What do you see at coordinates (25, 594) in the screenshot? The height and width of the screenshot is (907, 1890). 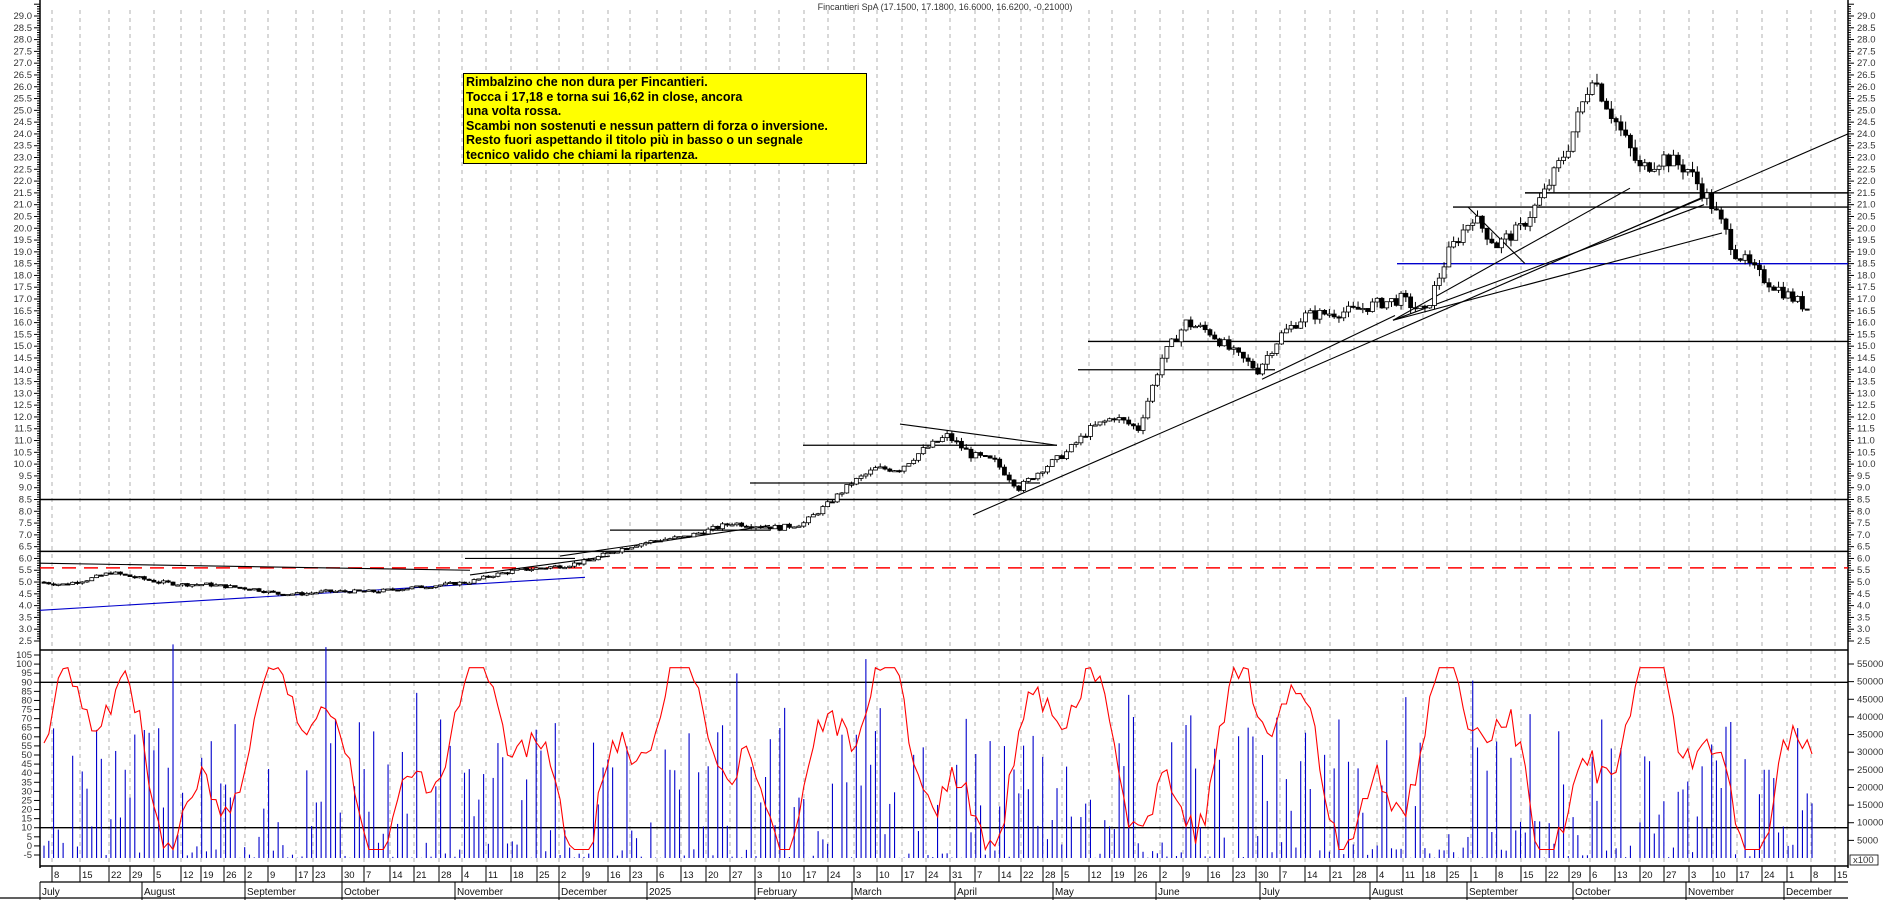 I see `svg-text: 4.5` at bounding box center [25, 594].